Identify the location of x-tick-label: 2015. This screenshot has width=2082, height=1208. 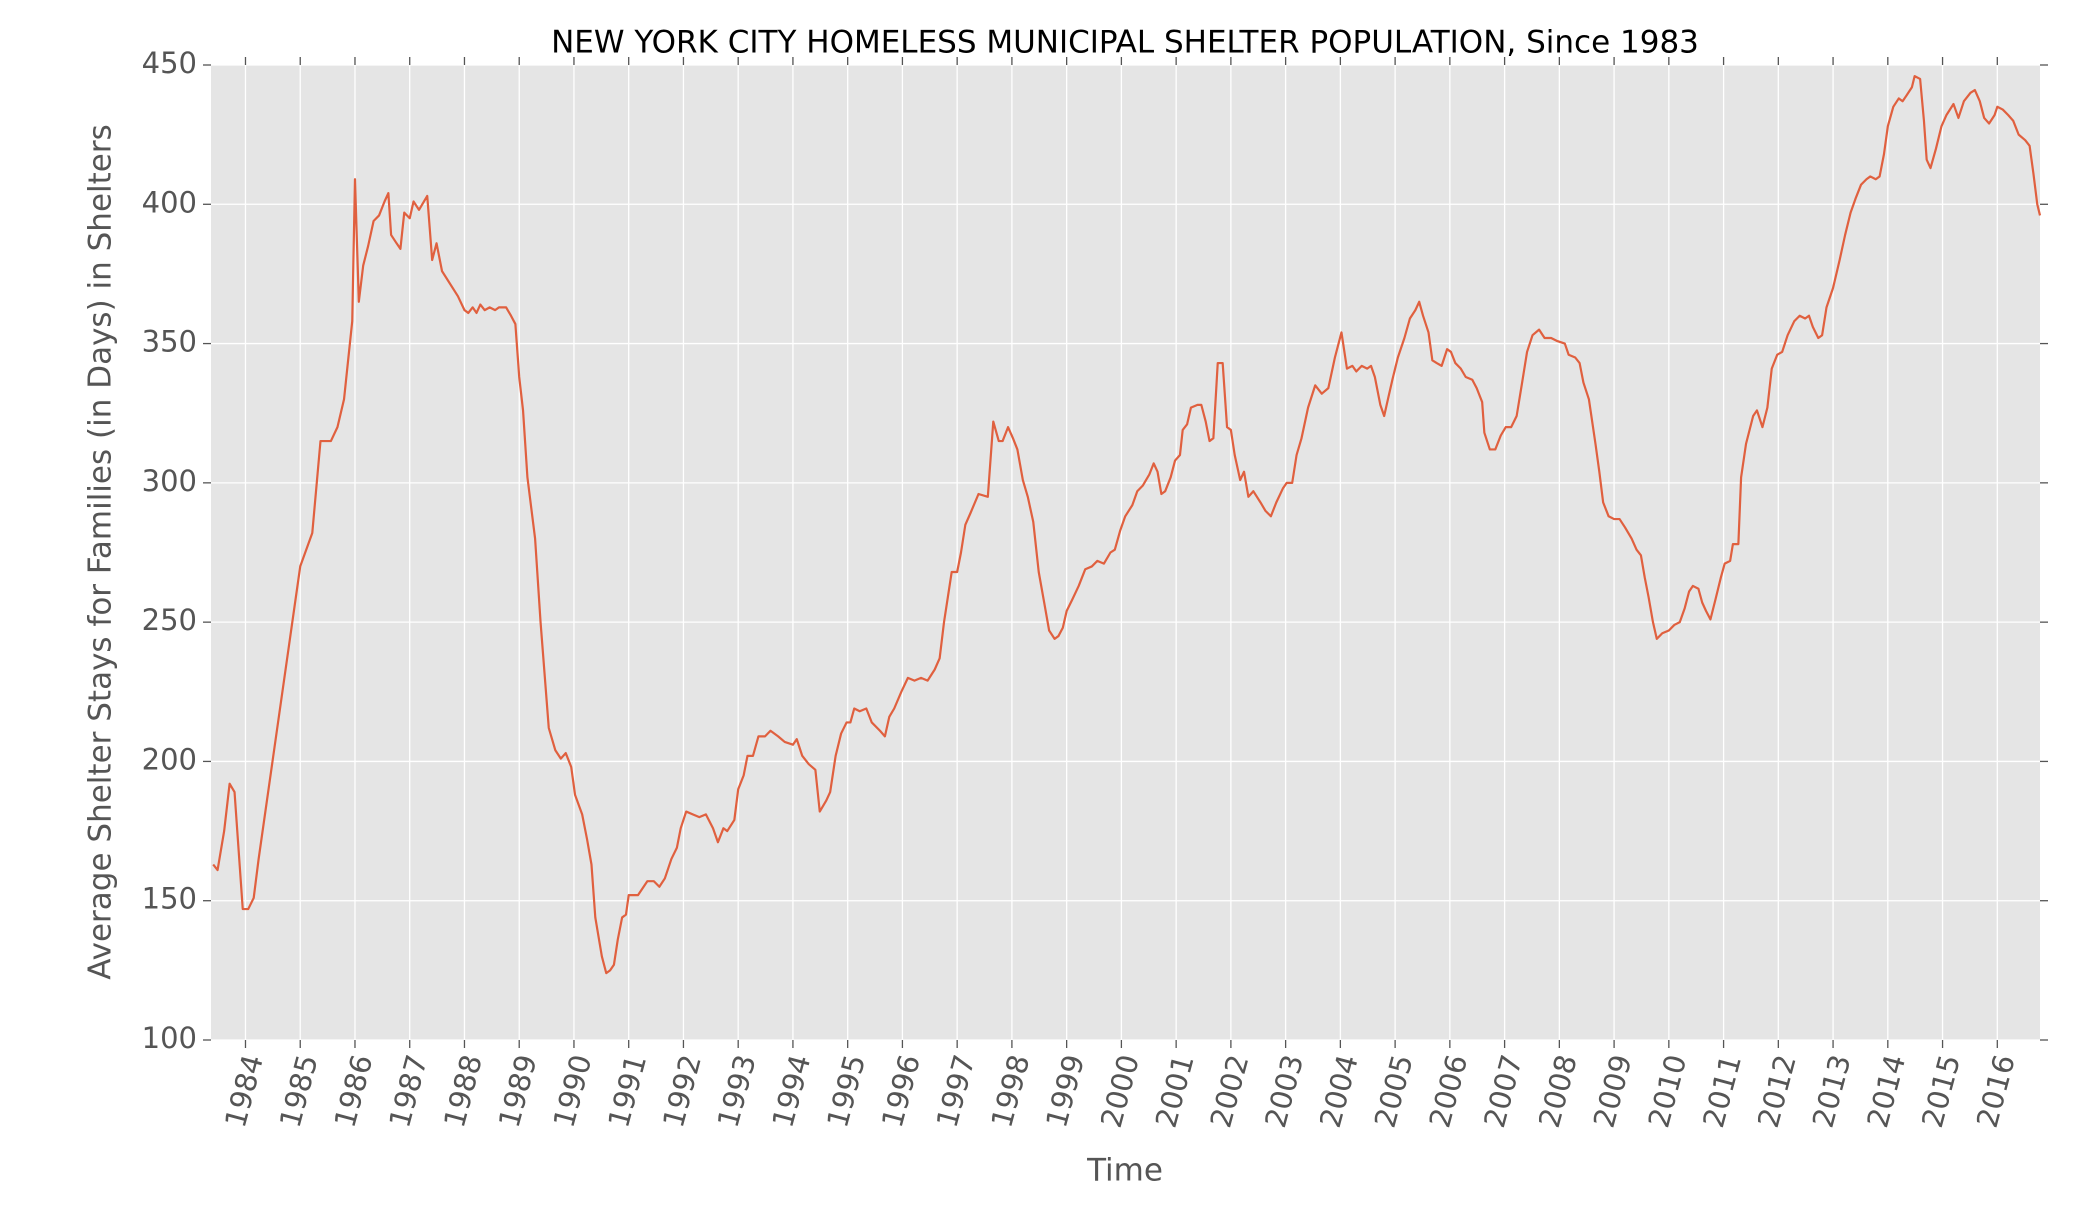
(1941, 1091).